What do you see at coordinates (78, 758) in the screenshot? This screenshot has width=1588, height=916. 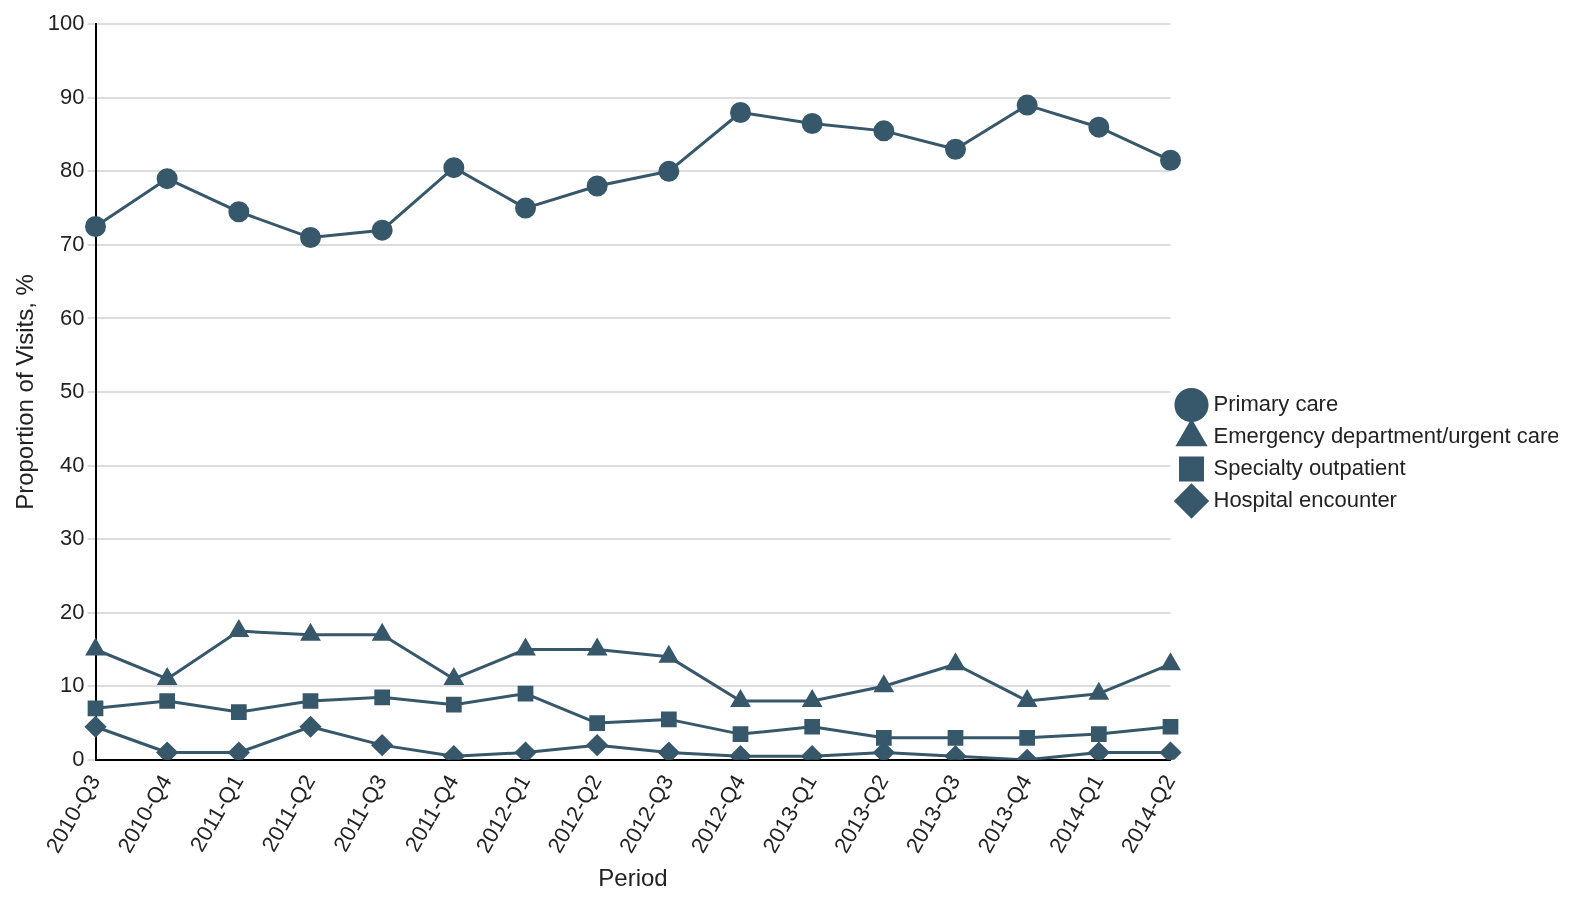 I see `y-tick-label: 0` at bounding box center [78, 758].